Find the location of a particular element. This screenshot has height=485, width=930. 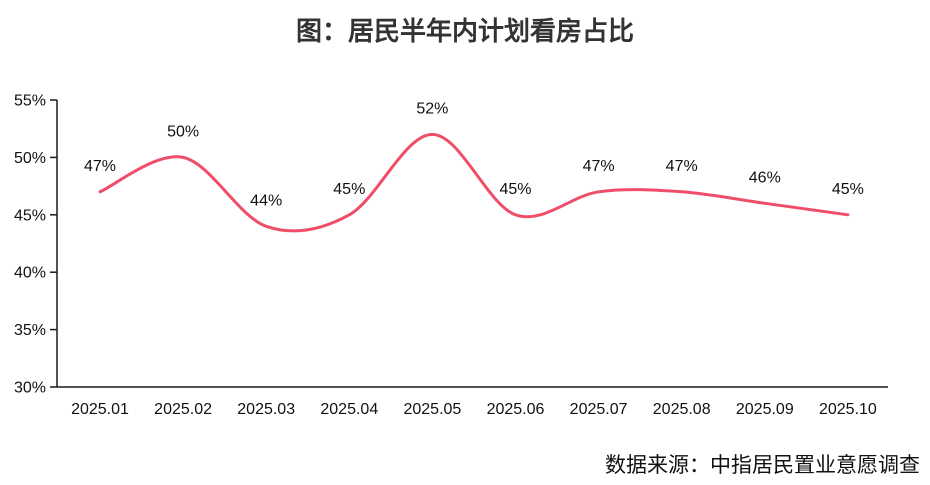

y-tick-label: 40% is located at coordinates (30, 273).